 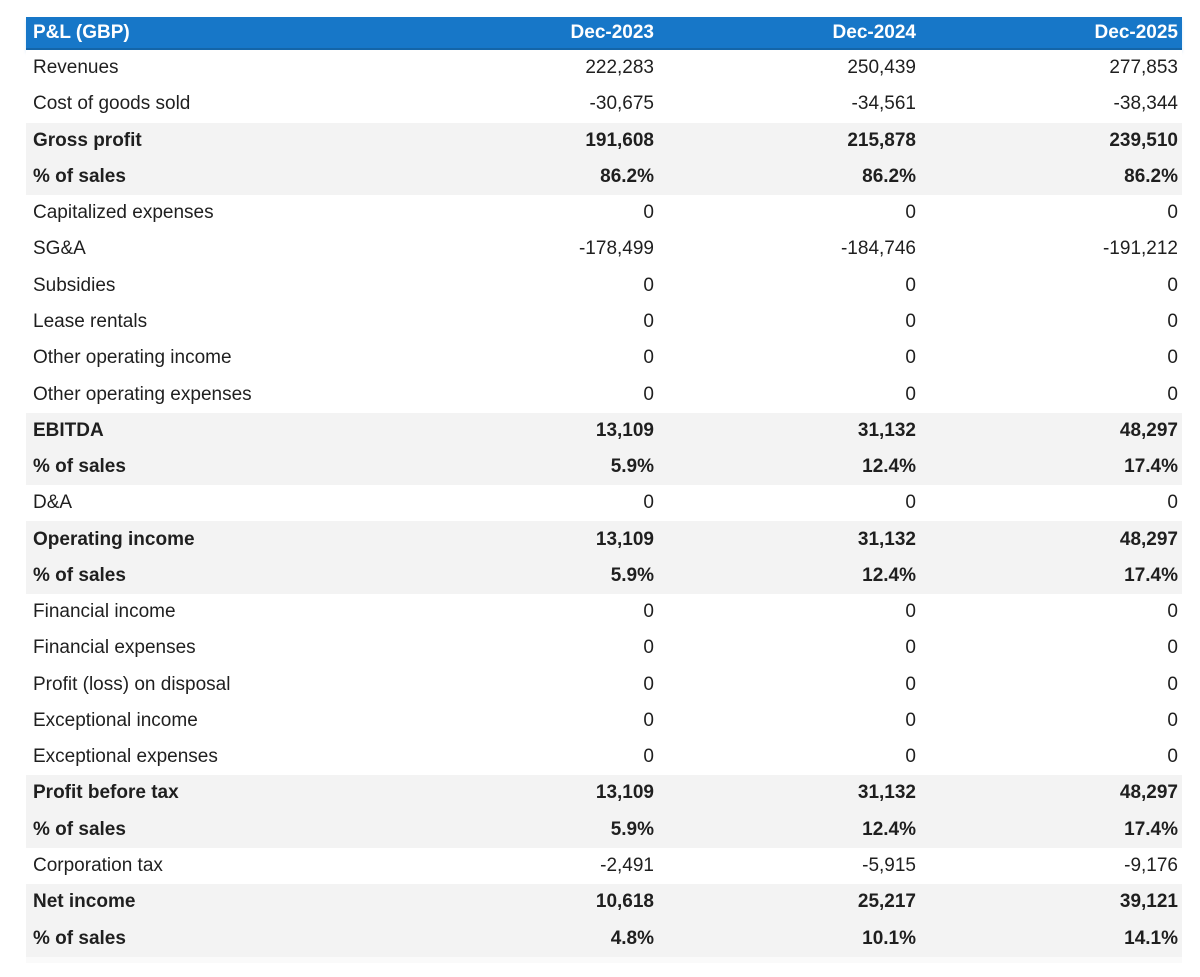 I want to click on table-row: Subsidies 0 0 0, so click(x=604, y=285).